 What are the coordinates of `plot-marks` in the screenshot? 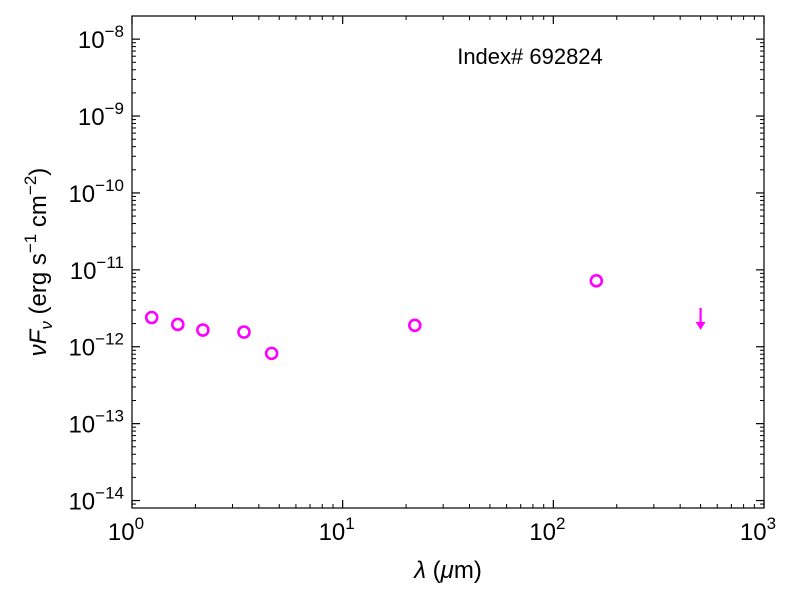 It's located at (425, 317).